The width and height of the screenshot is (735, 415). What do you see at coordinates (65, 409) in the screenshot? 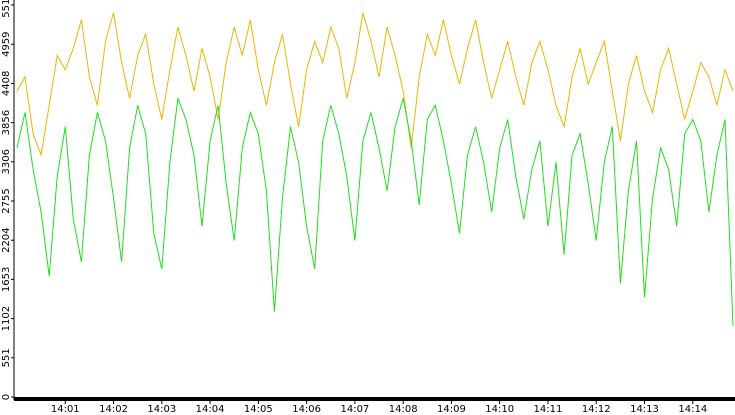
I see `x-tick-label: 14:01` at bounding box center [65, 409].